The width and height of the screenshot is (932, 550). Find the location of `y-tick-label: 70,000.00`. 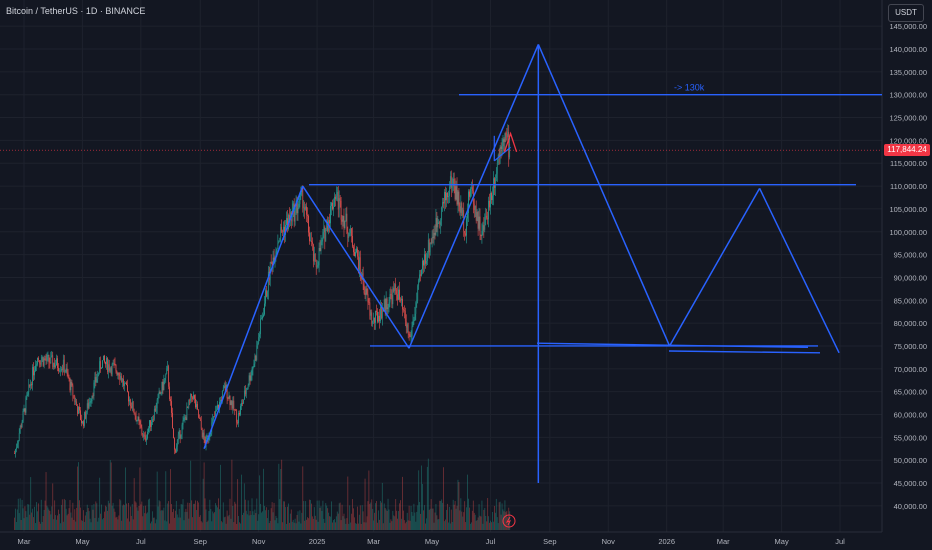

y-tick-label: 70,000.00 is located at coordinates (910, 369).